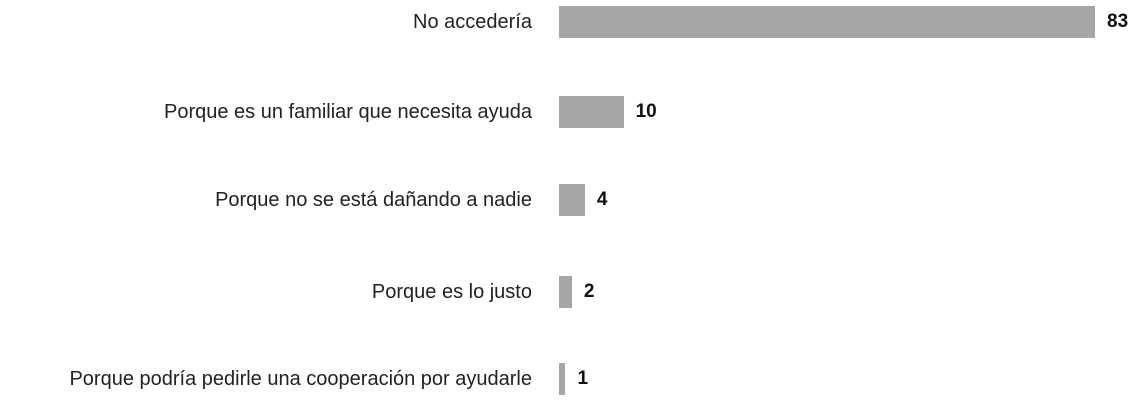 This screenshot has width=1146, height=409. I want to click on value-label: 2, so click(589, 291).